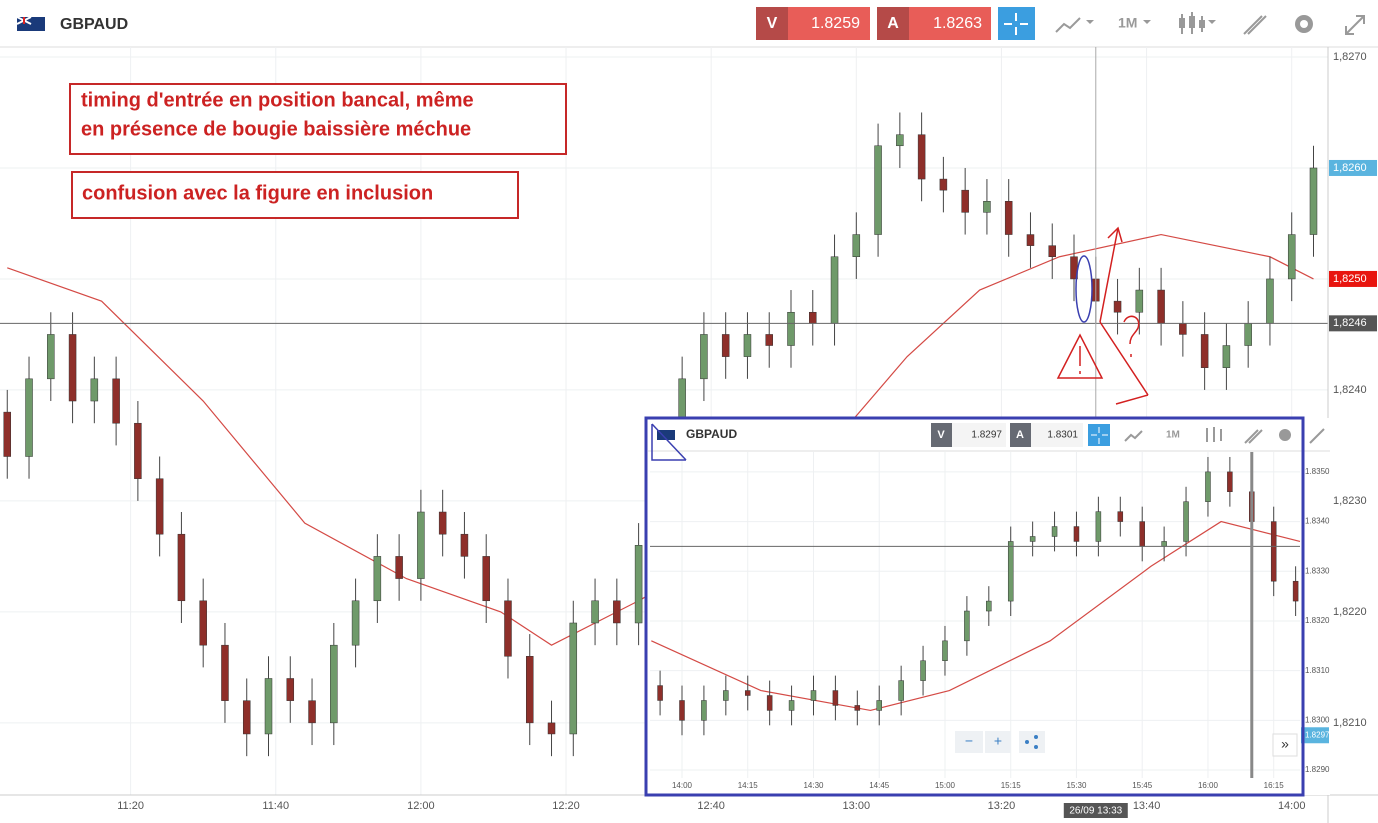  I want to click on flag, so click(30, 23).